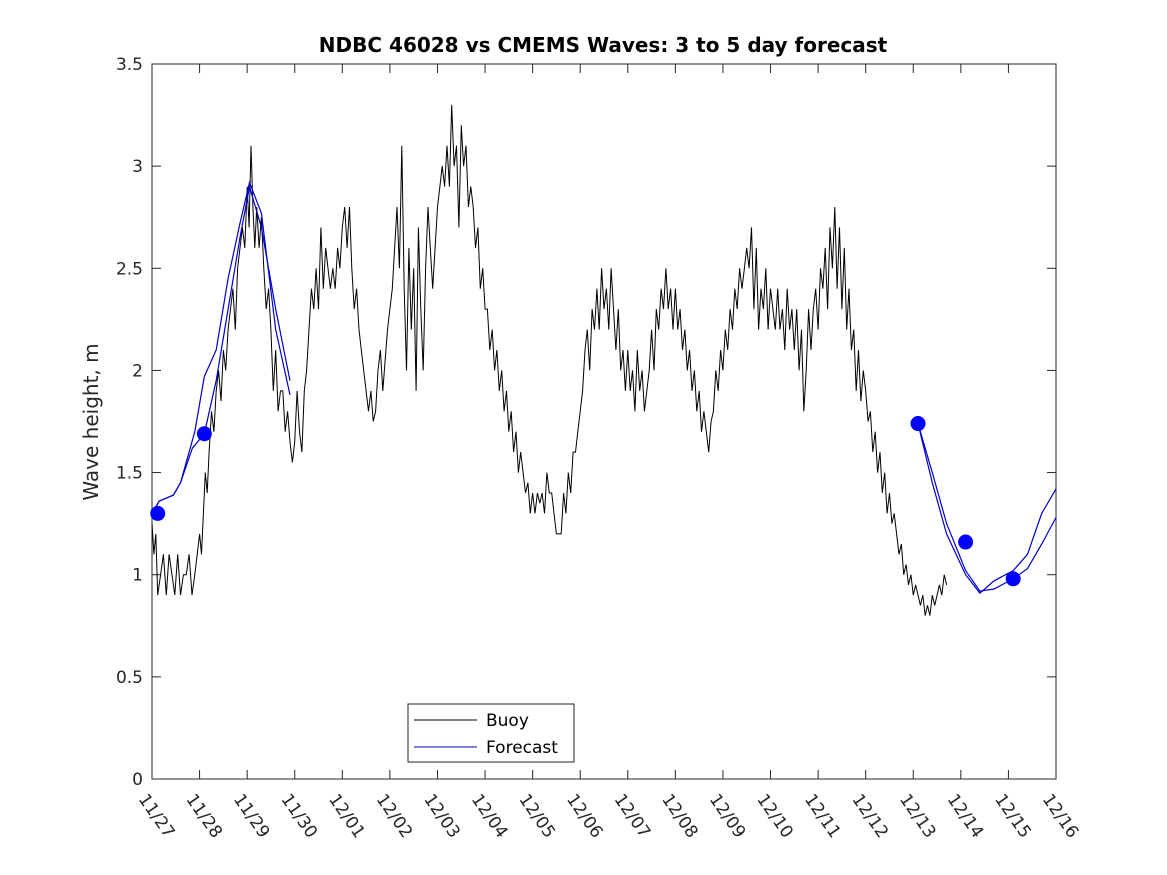 This screenshot has width=1167, height=875. What do you see at coordinates (137, 576) in the screenshot?
I see `y-tick-label: 1` at bounding box center [137, 576].